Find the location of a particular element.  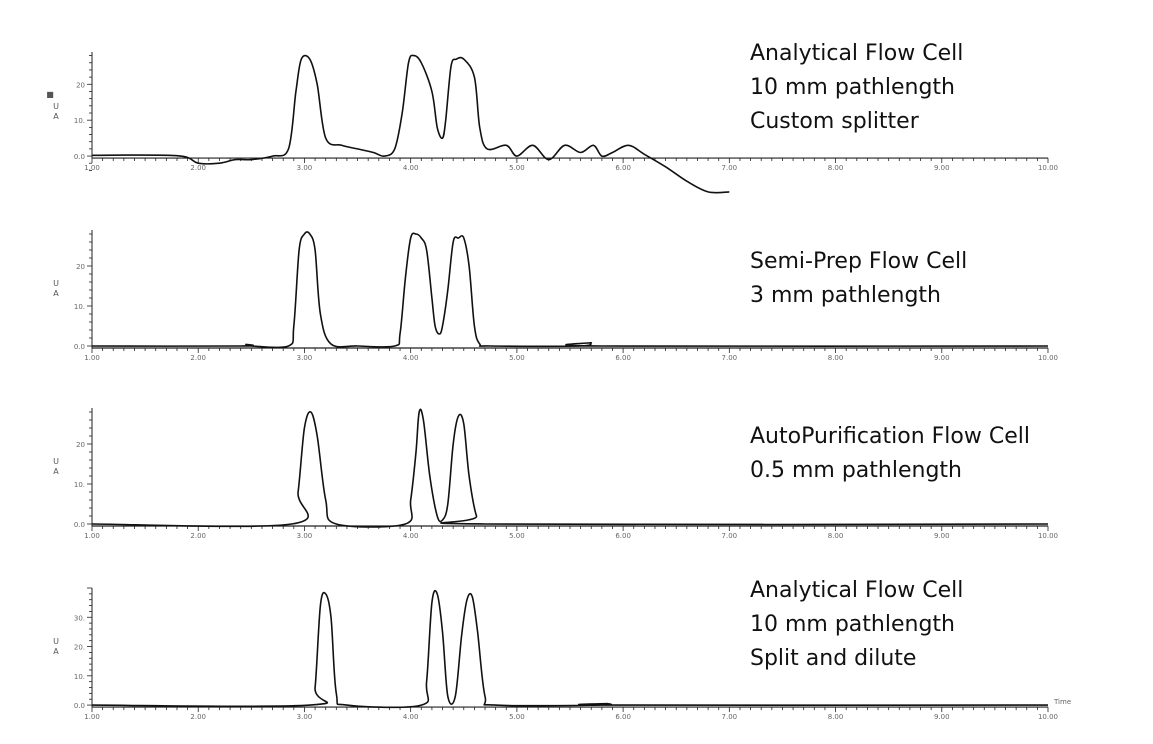

annotation-line: Custom splitter is located at coordinates (835, 121).